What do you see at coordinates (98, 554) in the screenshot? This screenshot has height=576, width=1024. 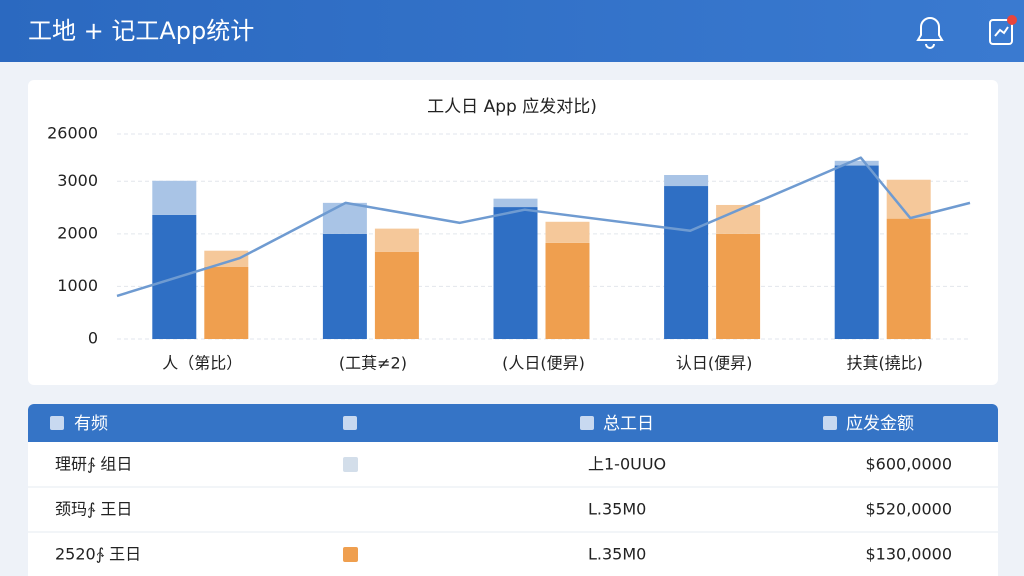 I see `cell: 2520∱ 王日` at bounding box center [98, 554].